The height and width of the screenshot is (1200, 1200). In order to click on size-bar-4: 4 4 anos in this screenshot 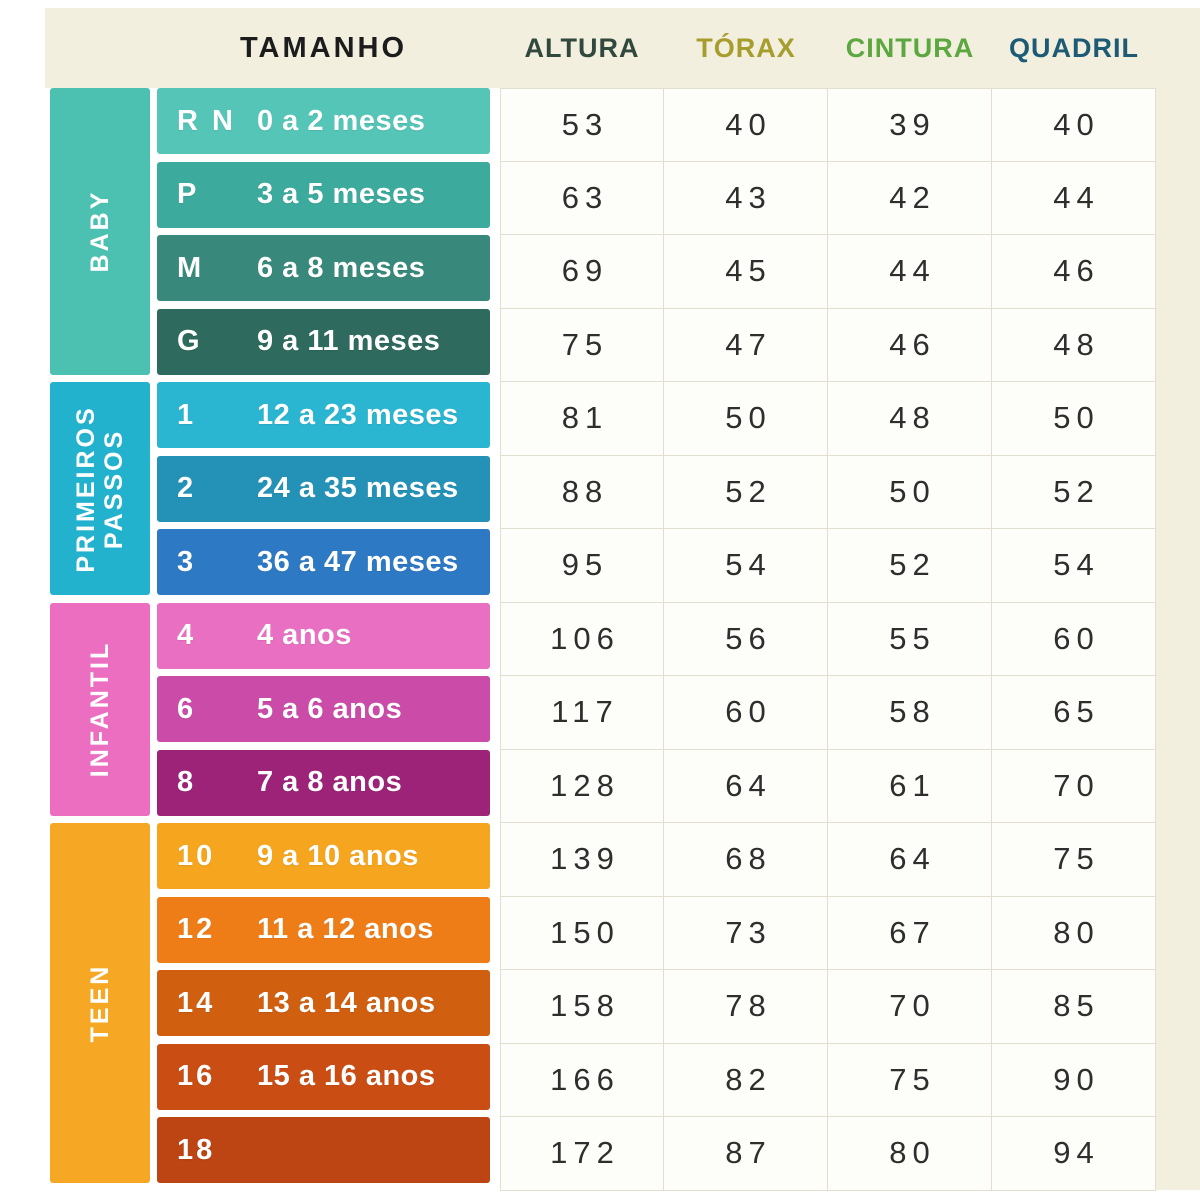, I will do `click(323, 635)`.